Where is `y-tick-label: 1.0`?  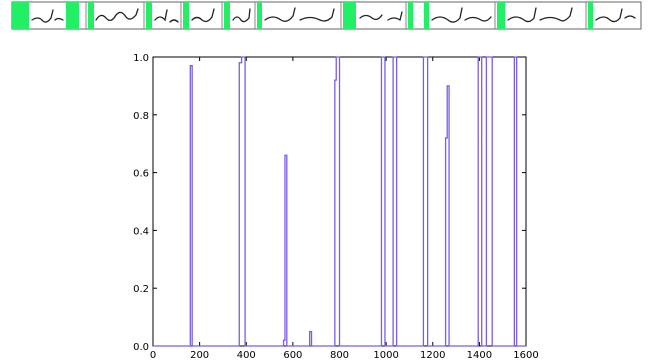 y-tick-label: 1.0 is located at coordinates (141, 58).